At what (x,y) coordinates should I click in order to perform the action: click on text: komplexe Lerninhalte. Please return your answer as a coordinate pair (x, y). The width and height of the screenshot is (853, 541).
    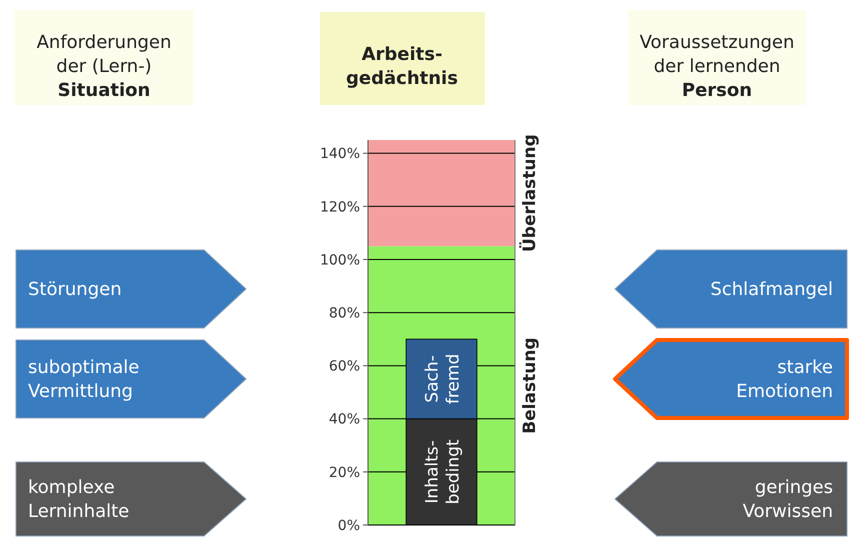
    Looking at the image, I should click on (79, 499).